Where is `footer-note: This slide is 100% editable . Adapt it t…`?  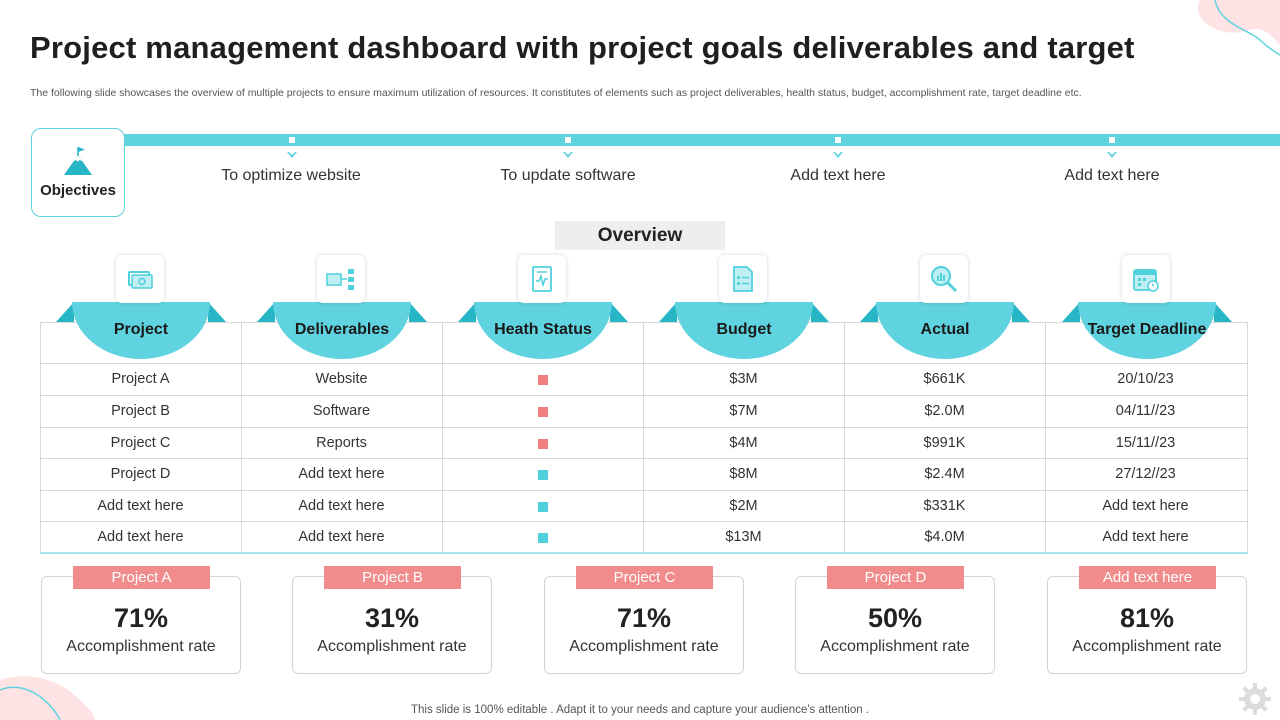
footer-note: This slide is 100% editable . Adapt it t… is located at coordinates (639, 710).